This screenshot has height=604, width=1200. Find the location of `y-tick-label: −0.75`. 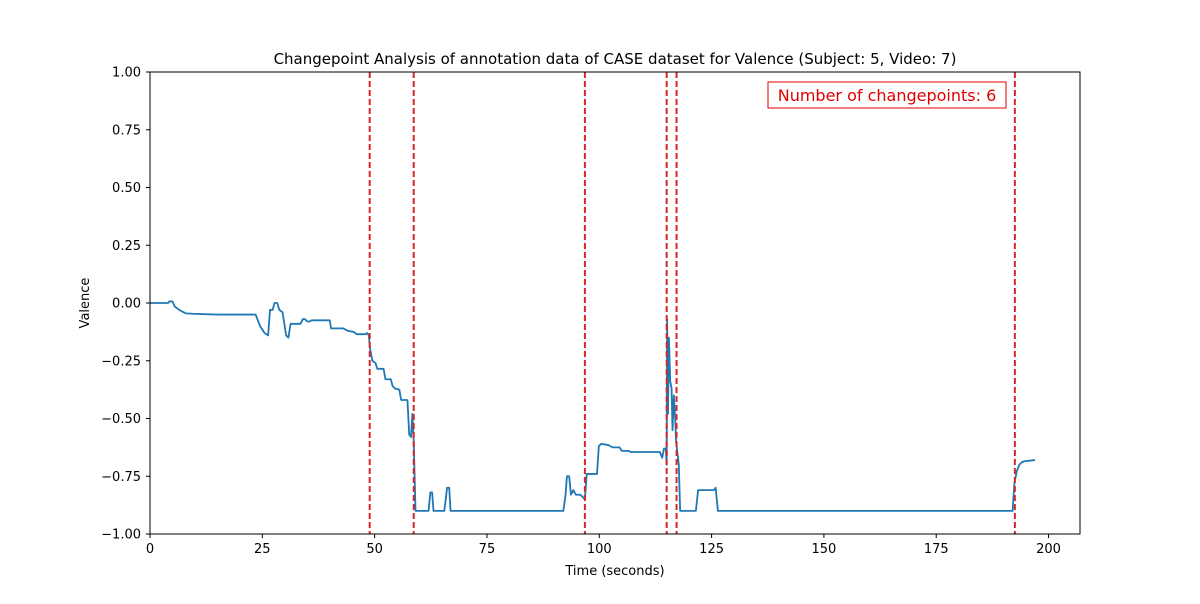

y-tick-label: −0.75 is located at coordinates (121, 477).